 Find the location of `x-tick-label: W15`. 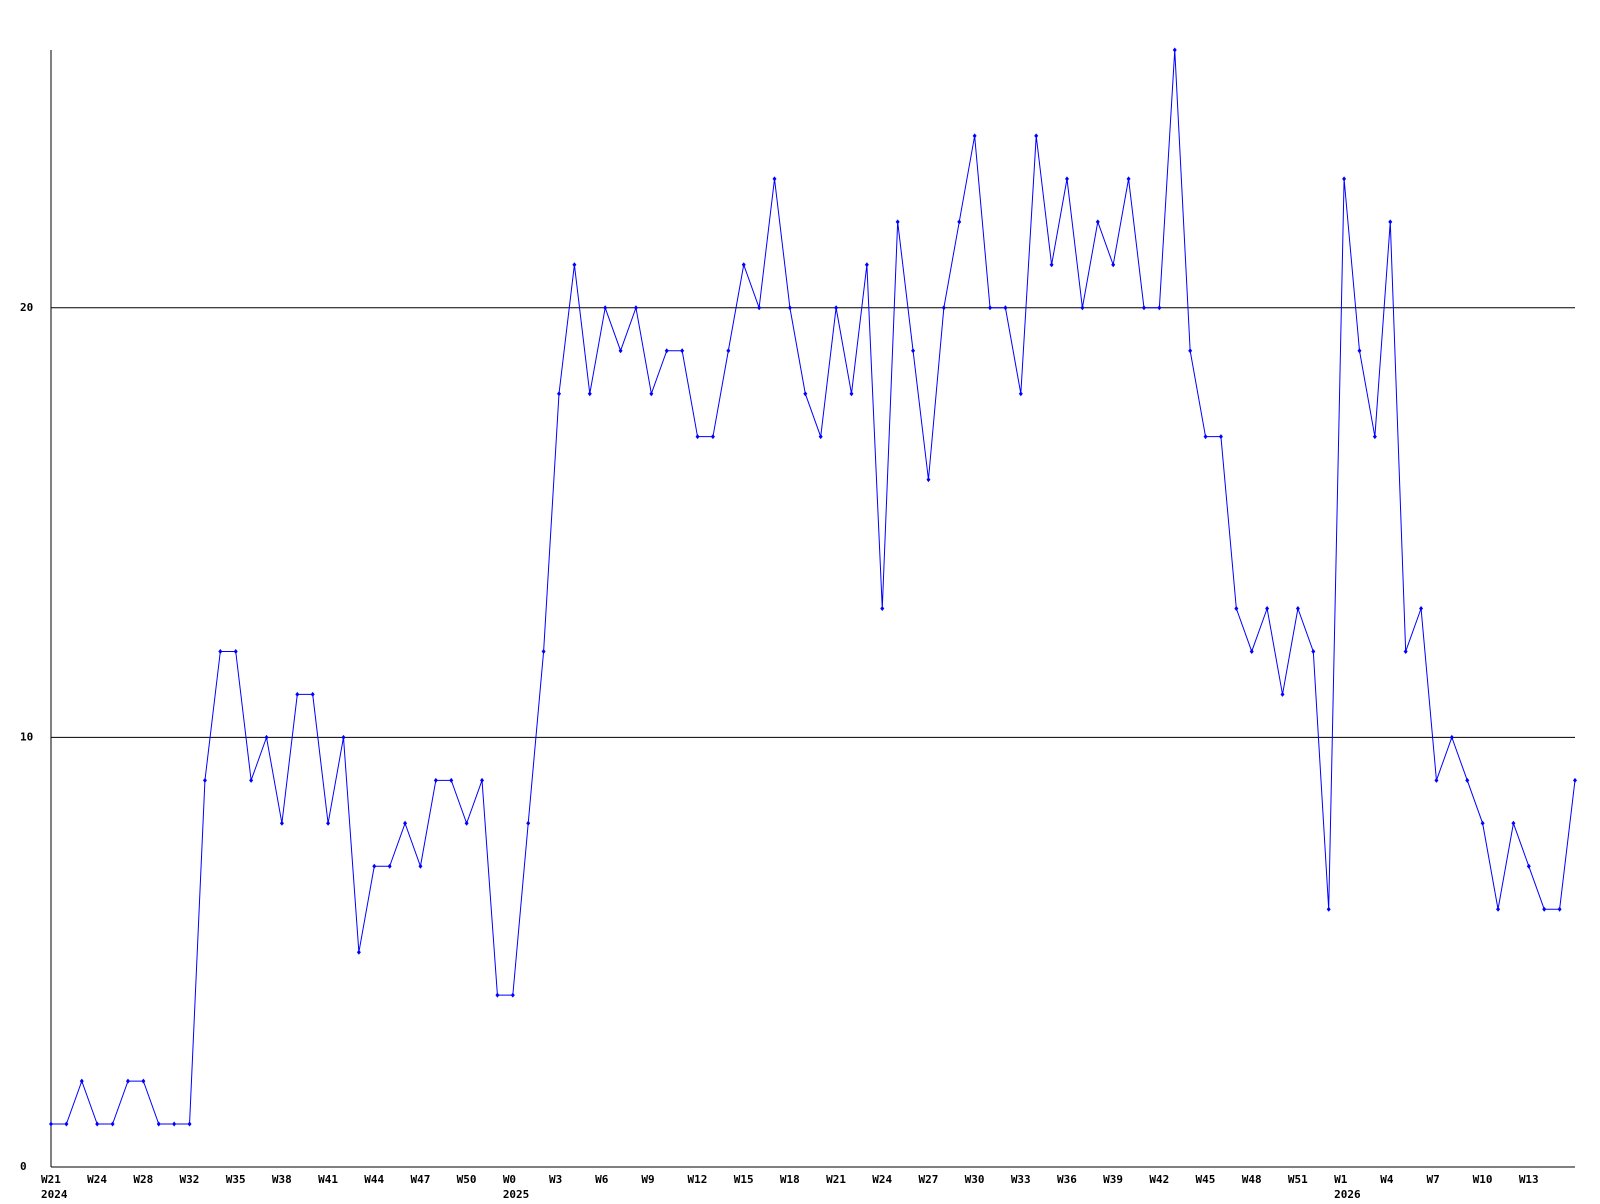

x-tick-label: W15 is located at coordinates (744, 1179).